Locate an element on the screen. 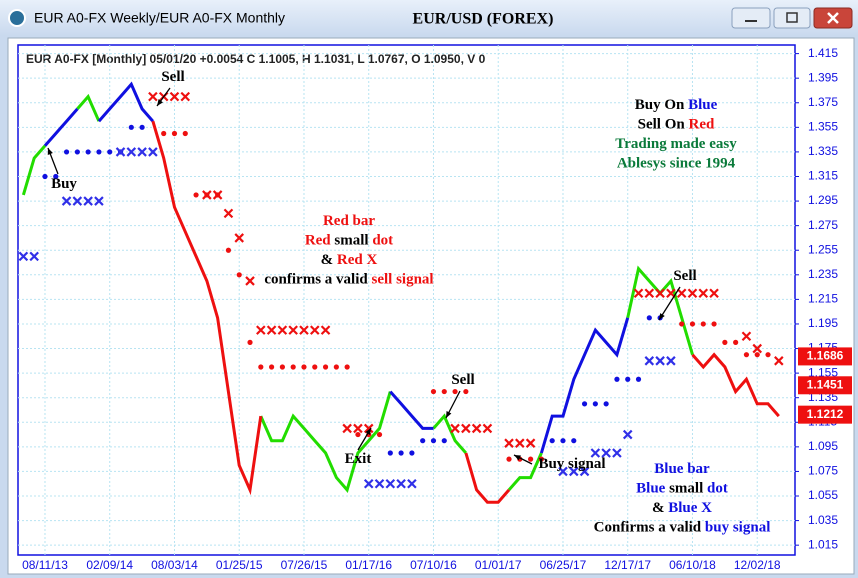 The image size is (858, 578). price-label: 1.1451 is located at coordinates (825, 384).